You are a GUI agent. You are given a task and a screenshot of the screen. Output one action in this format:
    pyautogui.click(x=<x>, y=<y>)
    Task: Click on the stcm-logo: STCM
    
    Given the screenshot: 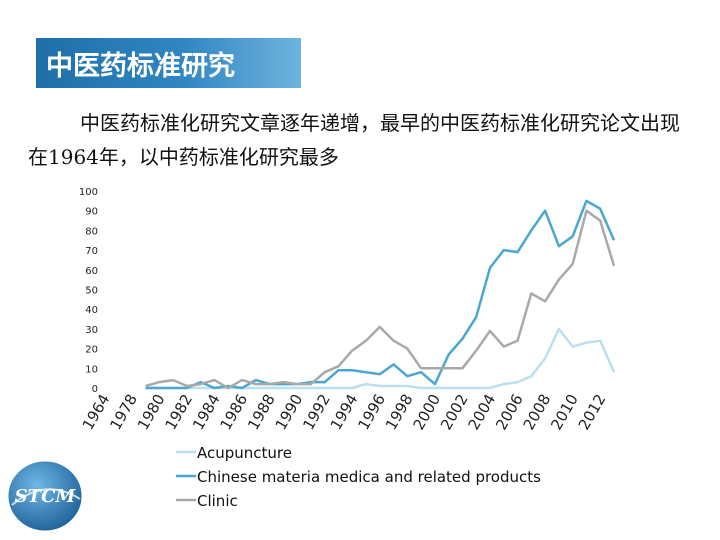 What is the action you would take?
    pyautogui.click(x=45, y=496)
    